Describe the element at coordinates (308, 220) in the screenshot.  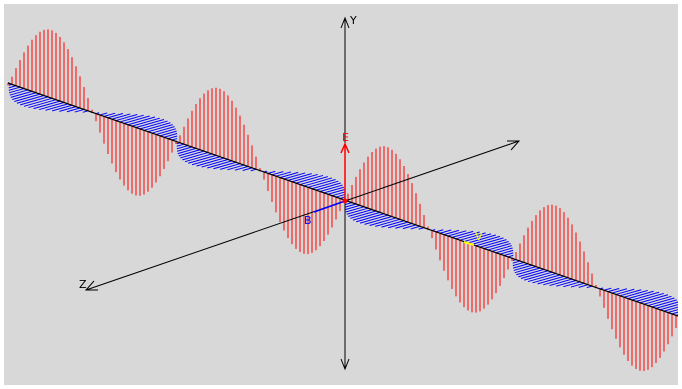
I see `b-vector-label: B` at that location.